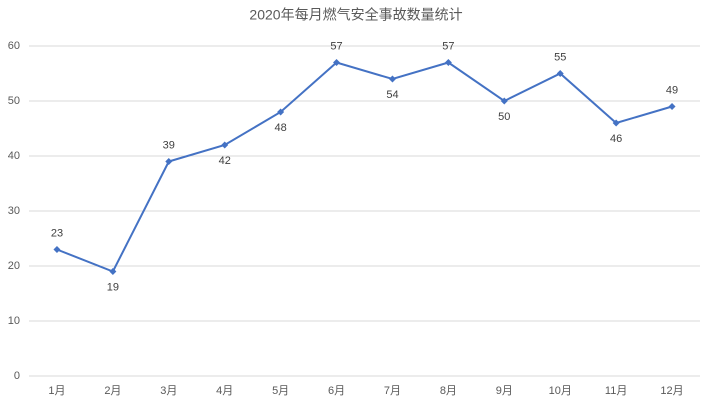  I want to click on data-label: 23, so click(57, 233).